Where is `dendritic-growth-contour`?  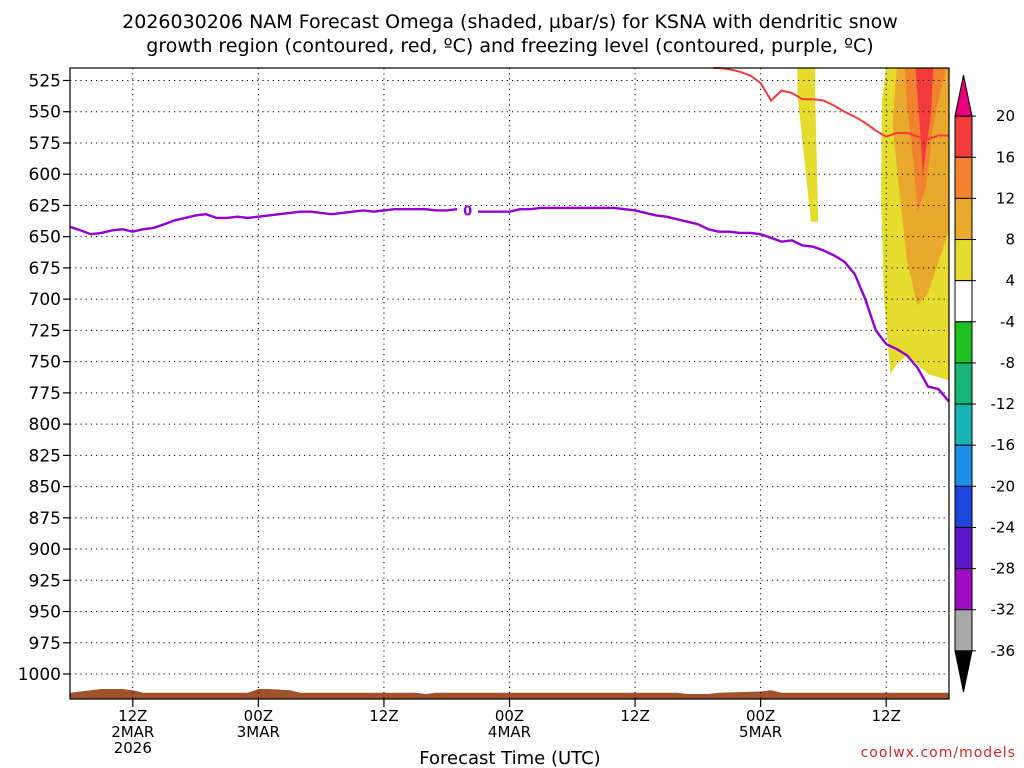 dendritic-growth-contour is located at coordinates (831, 104).